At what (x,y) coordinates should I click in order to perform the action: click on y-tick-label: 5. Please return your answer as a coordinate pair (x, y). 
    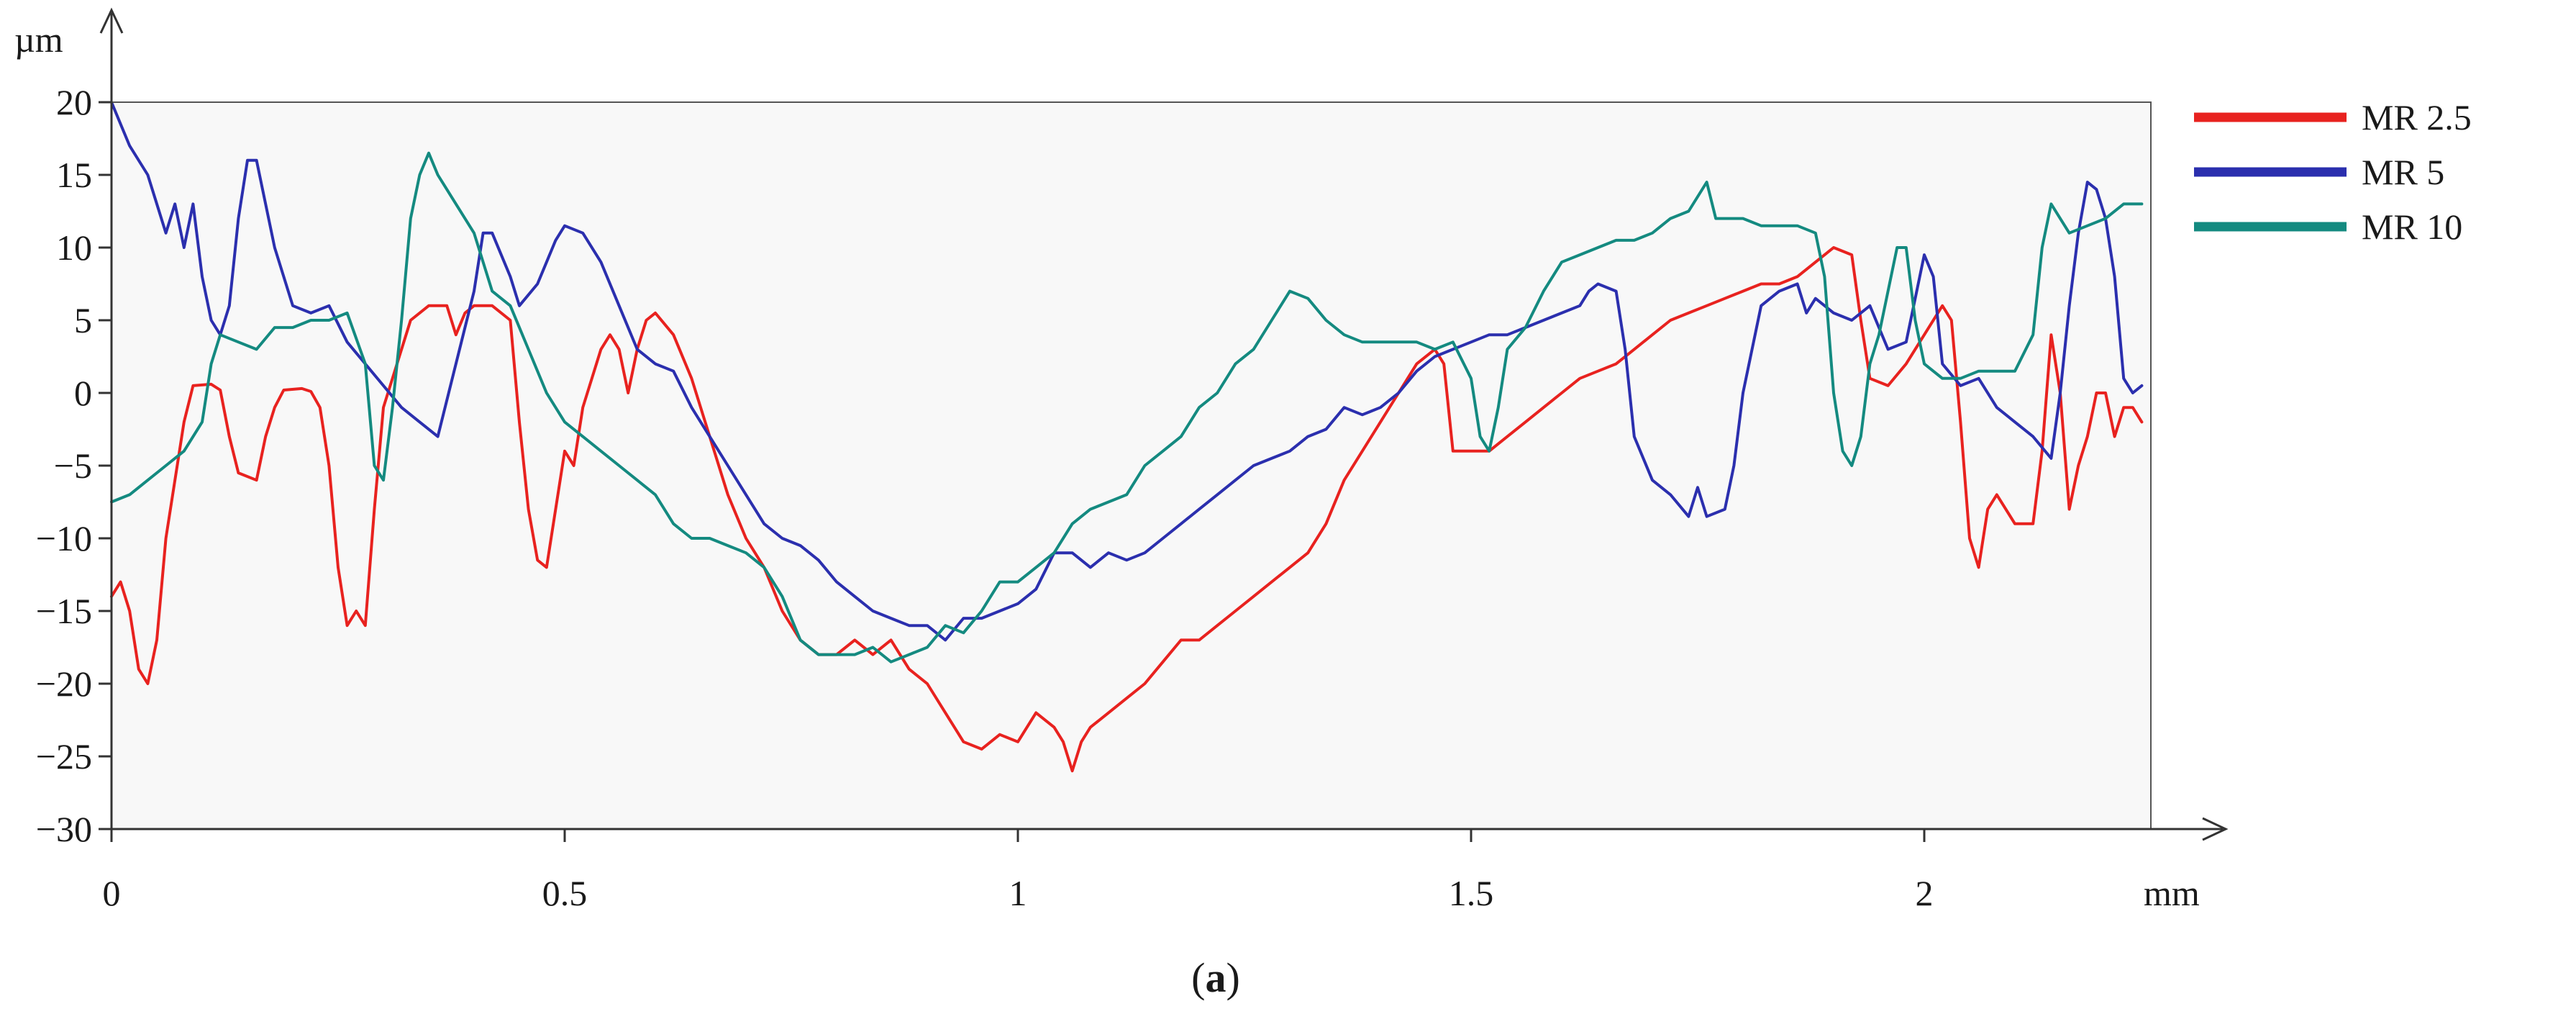
    Looking at the image, I should click on (83, 320).